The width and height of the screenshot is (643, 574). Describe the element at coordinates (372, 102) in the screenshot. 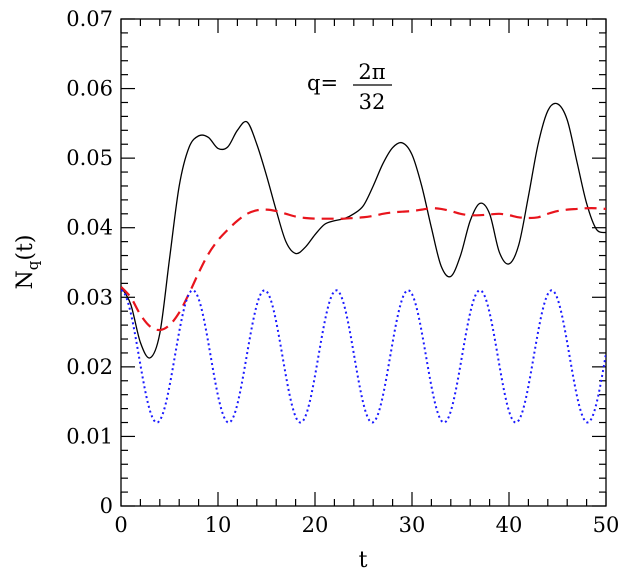

I see `annotation-denominator: 32` at that location.